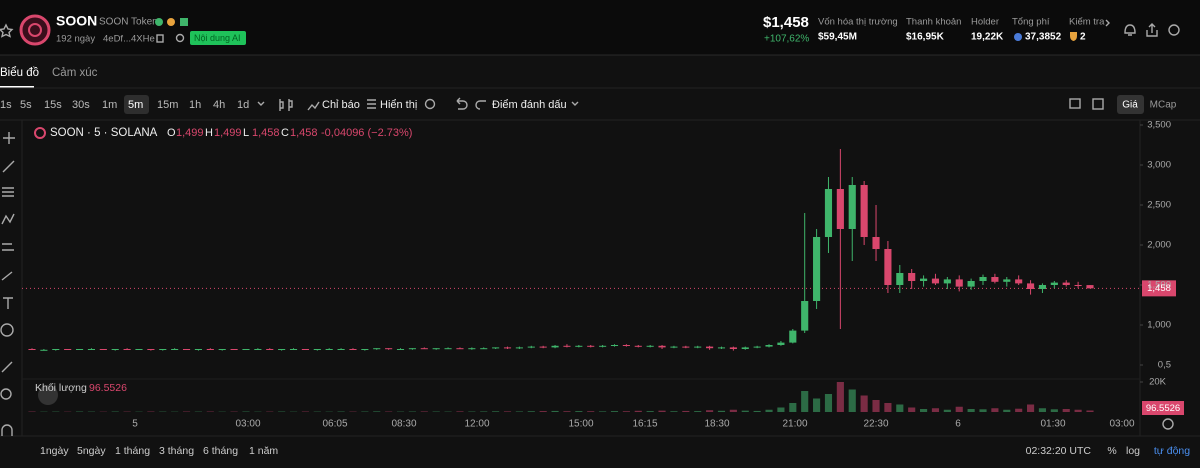  I want to click on address: 4eDf...4XHe, so click(129, 39).